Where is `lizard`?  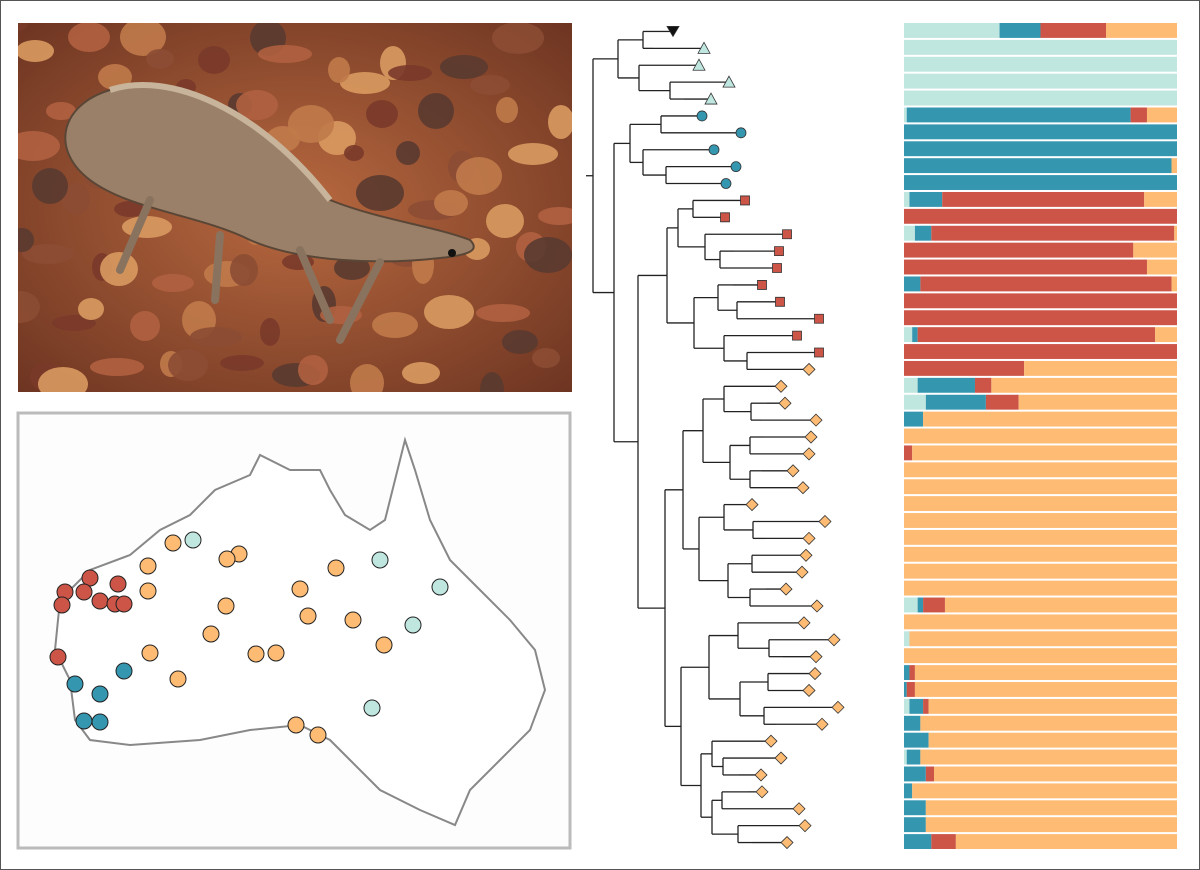 lizard is located at coordinates (269, 212).